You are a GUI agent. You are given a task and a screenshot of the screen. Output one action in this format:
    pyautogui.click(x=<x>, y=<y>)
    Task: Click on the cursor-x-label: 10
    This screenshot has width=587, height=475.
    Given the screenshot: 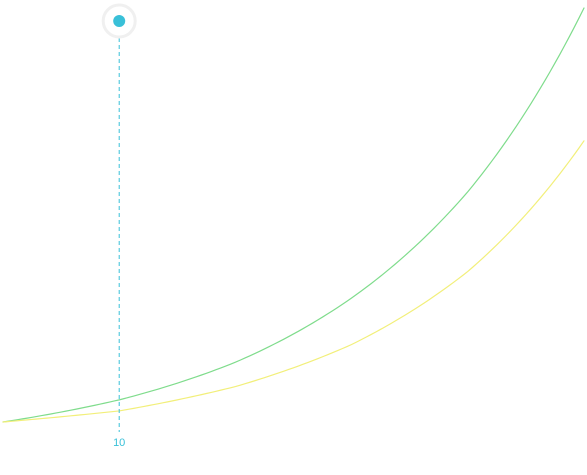 What is the action you would take?
    pyautogui.click(x=119, y=443)
    